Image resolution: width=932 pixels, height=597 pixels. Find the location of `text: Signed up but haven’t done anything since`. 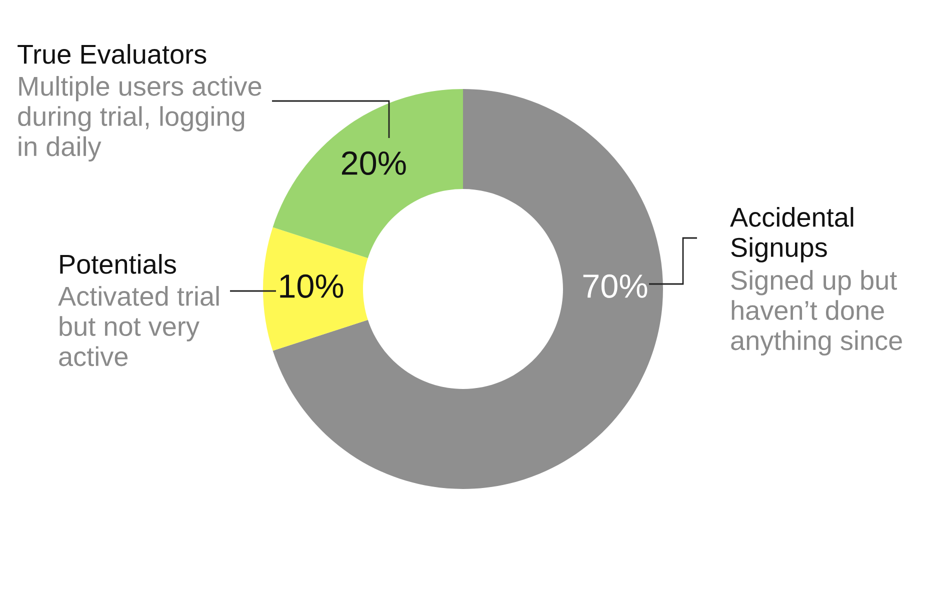

text: Signed up but haven’t done anything since is located at coordinates (816, 313).